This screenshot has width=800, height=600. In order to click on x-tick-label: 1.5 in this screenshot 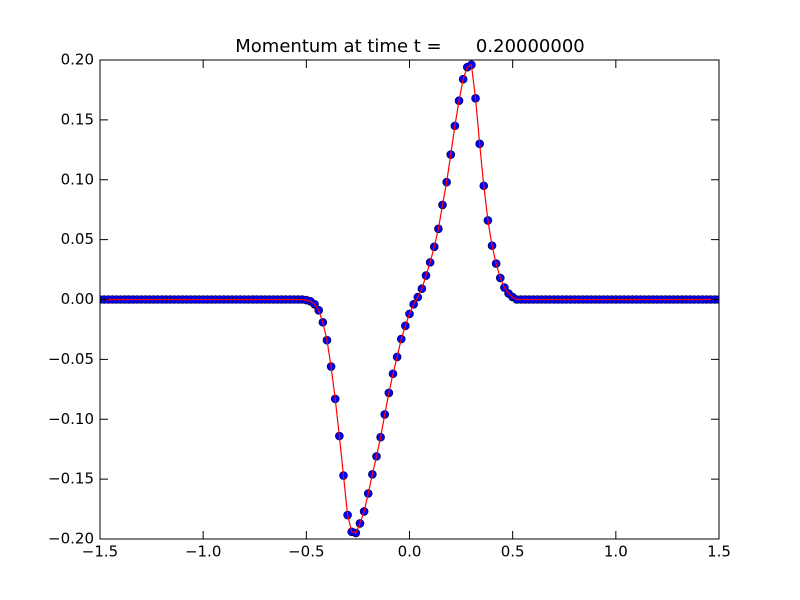, I will do `click(719, 552)`.